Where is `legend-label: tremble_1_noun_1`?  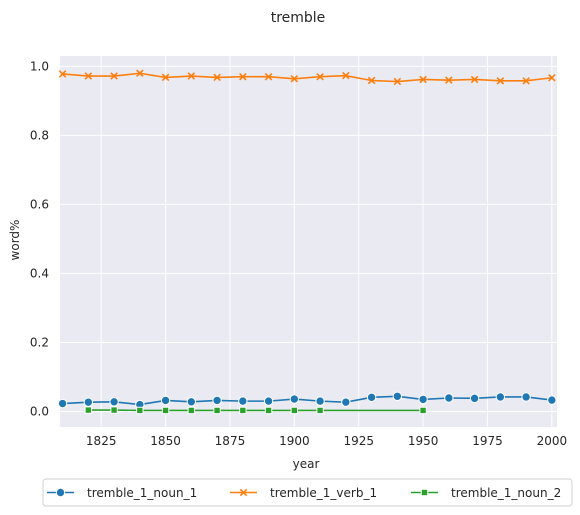
legend-label: tremble_1_noun_1 is located at coordinates (142, 493).